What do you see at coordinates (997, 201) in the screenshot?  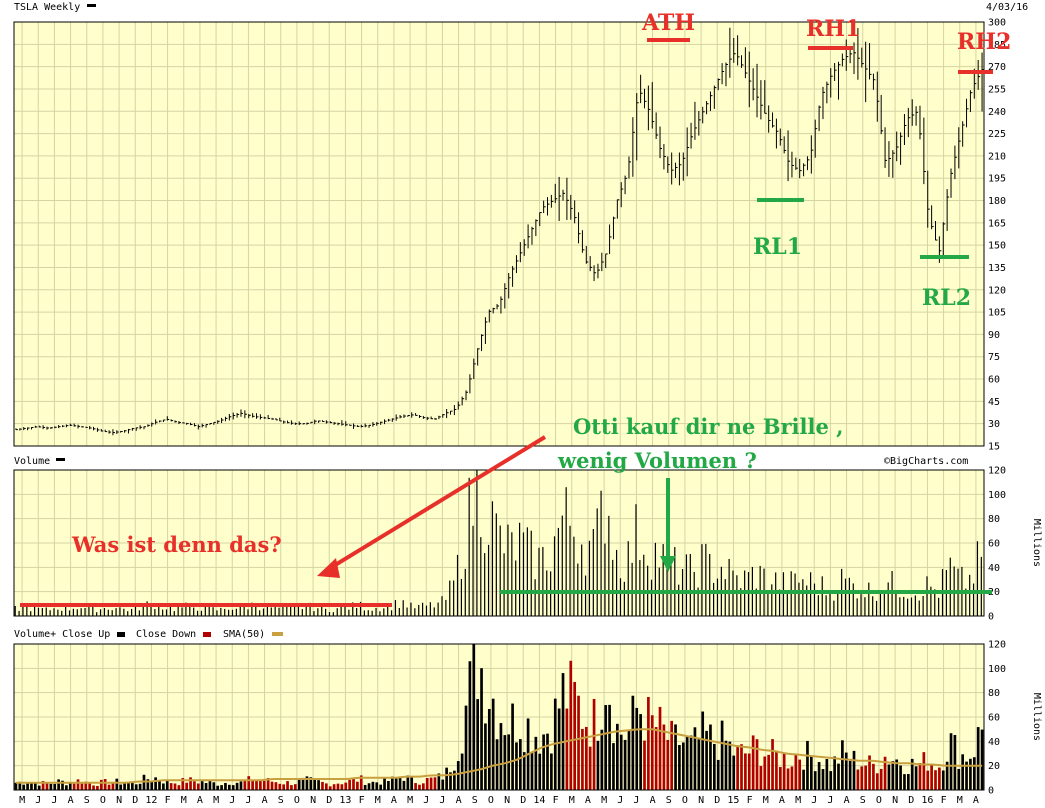 I see `y-tick-label: 180` at bounding box center [997, 201].